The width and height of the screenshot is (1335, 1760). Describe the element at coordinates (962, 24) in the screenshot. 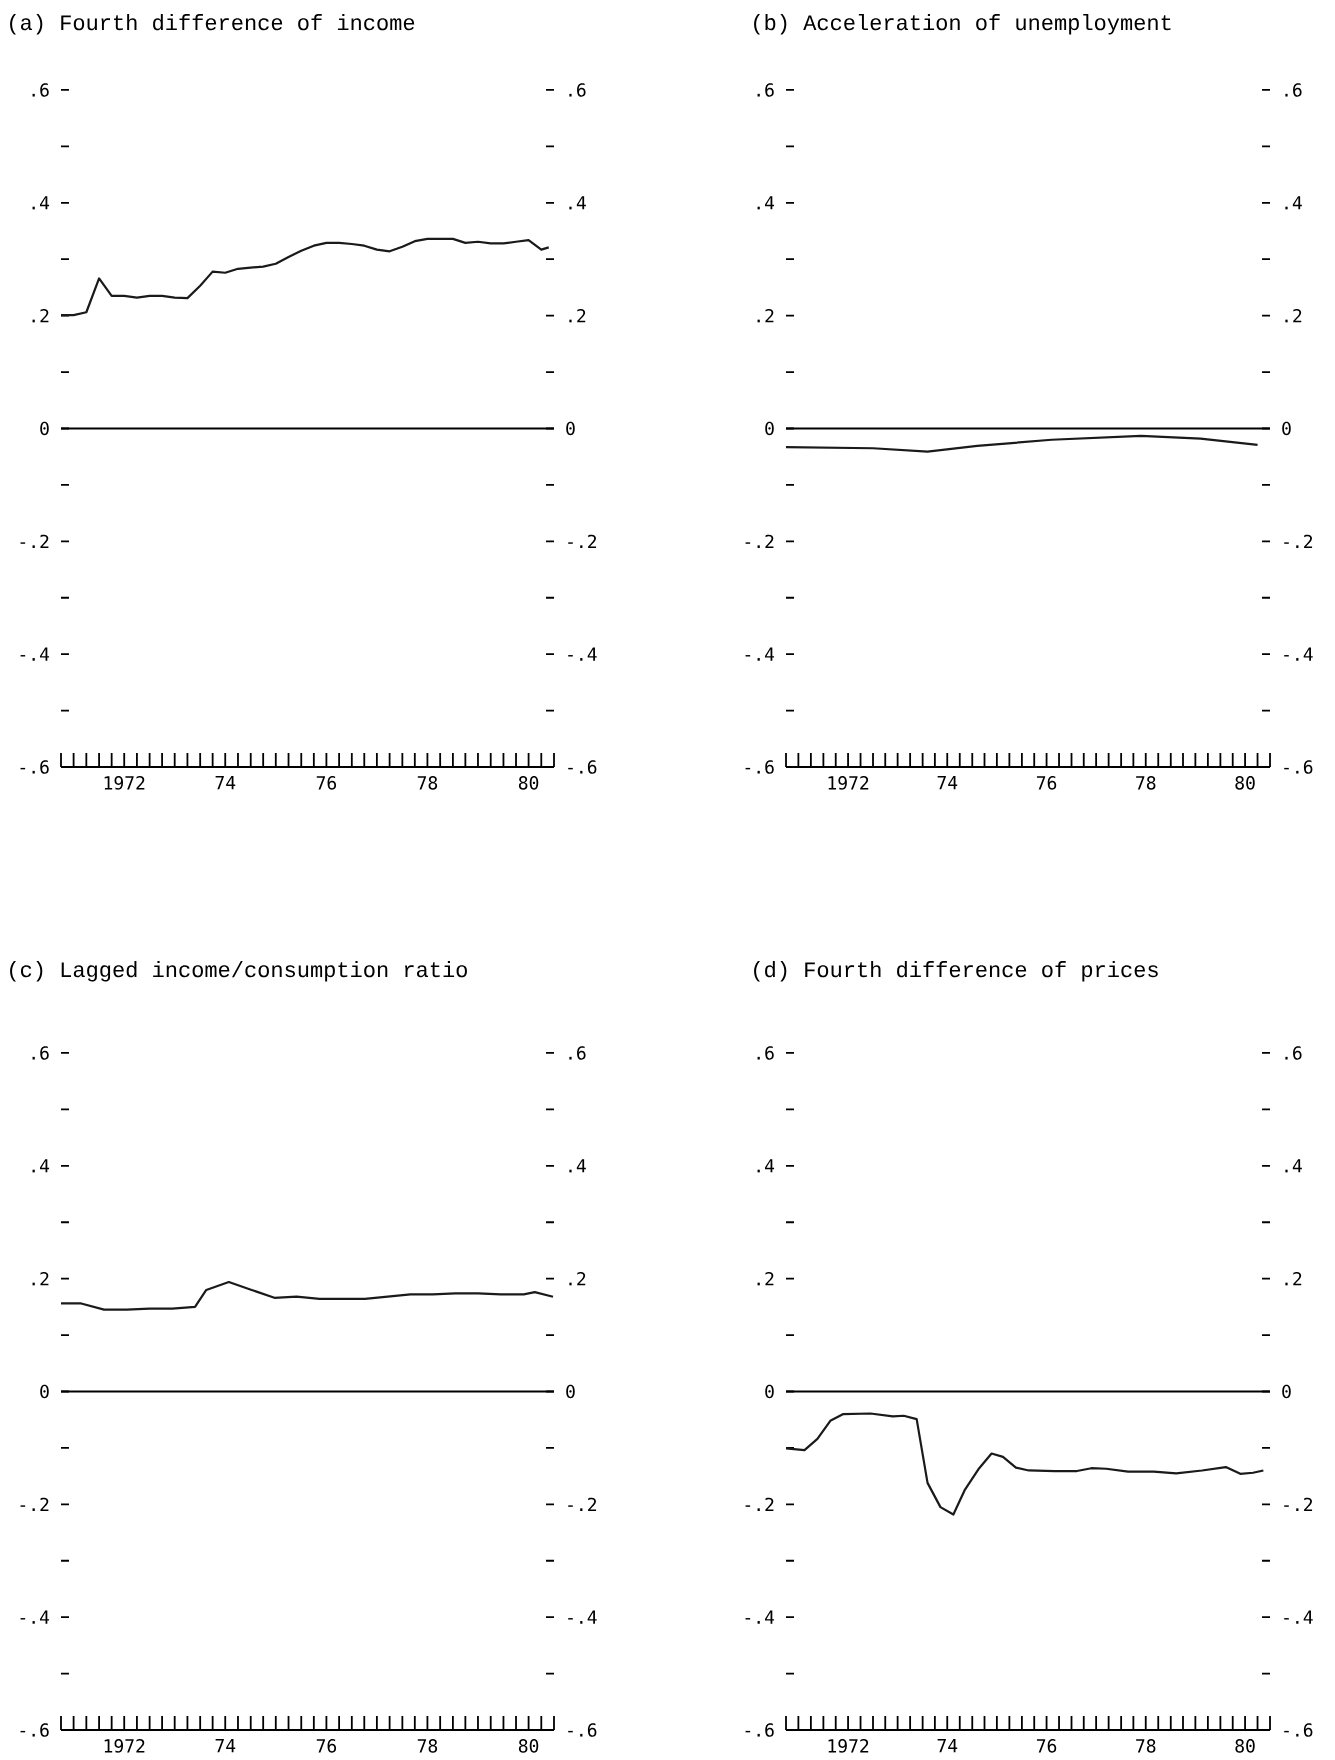

I see `chart-title: (b) Acceleration of unemployment` at that location.